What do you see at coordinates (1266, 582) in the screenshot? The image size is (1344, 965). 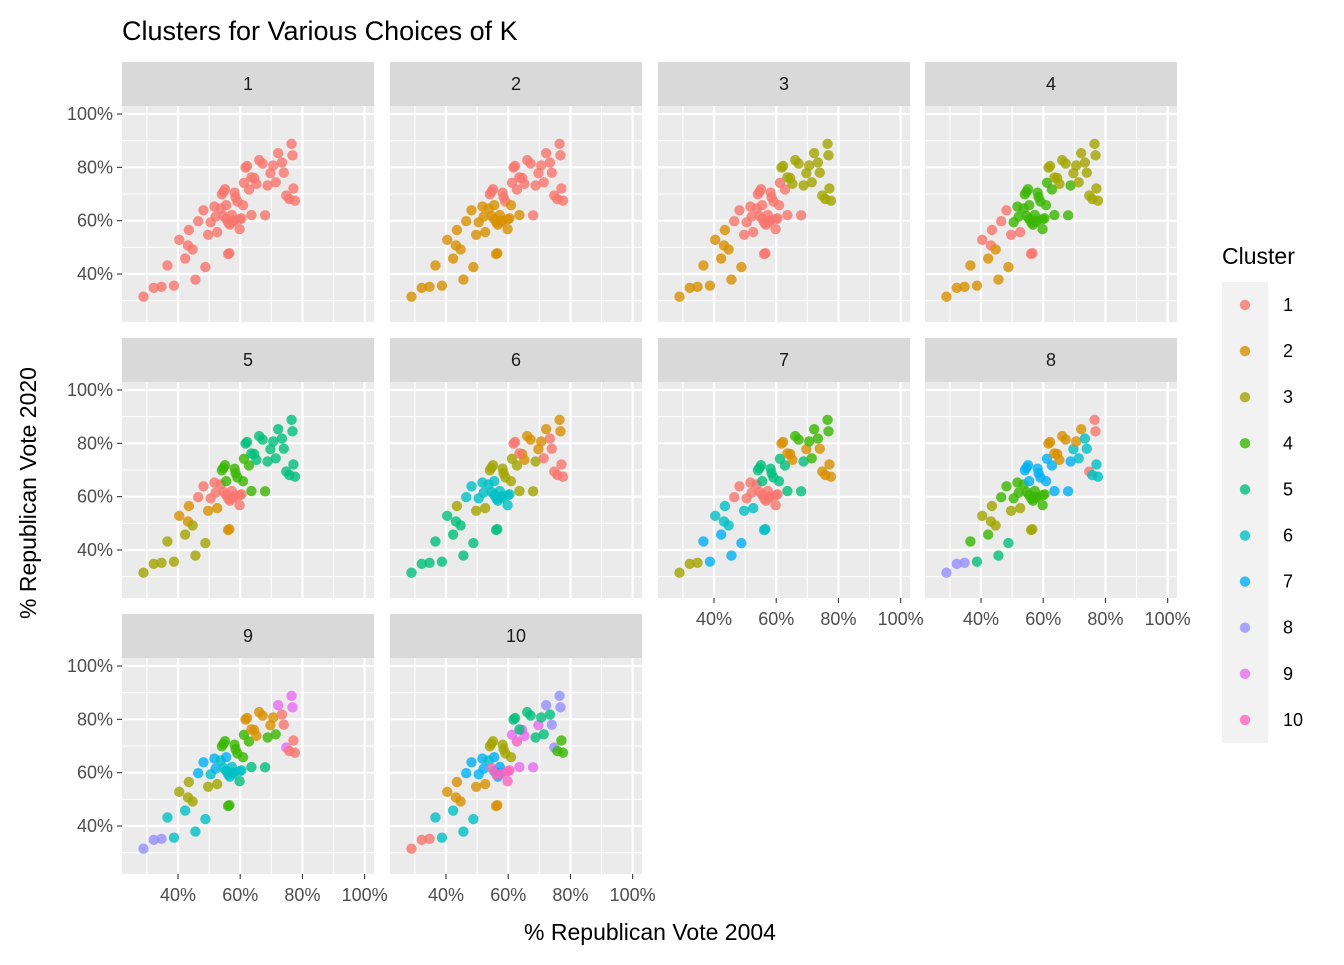 I see `legend-entry-7: 7` at bounding box center [1266, 582].